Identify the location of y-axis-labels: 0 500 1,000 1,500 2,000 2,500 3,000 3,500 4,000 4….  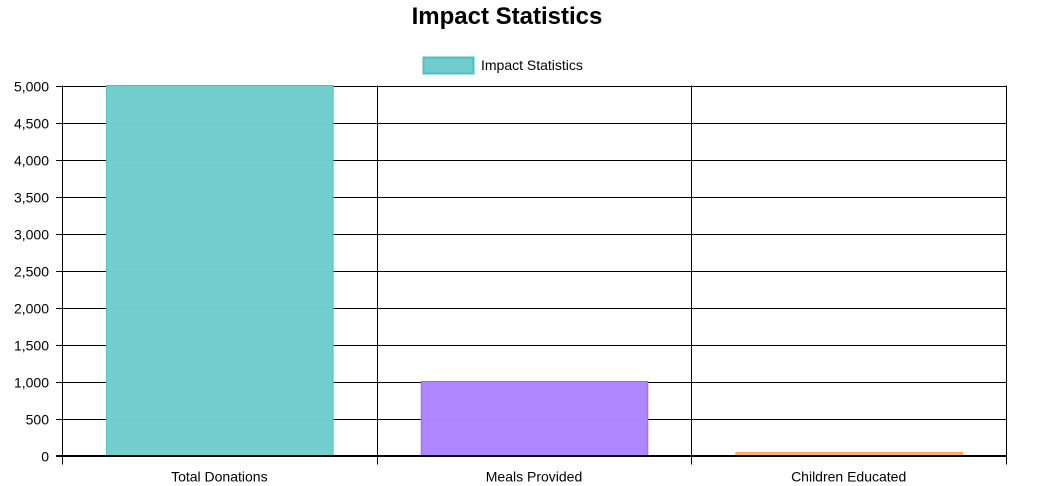
(31, 272).